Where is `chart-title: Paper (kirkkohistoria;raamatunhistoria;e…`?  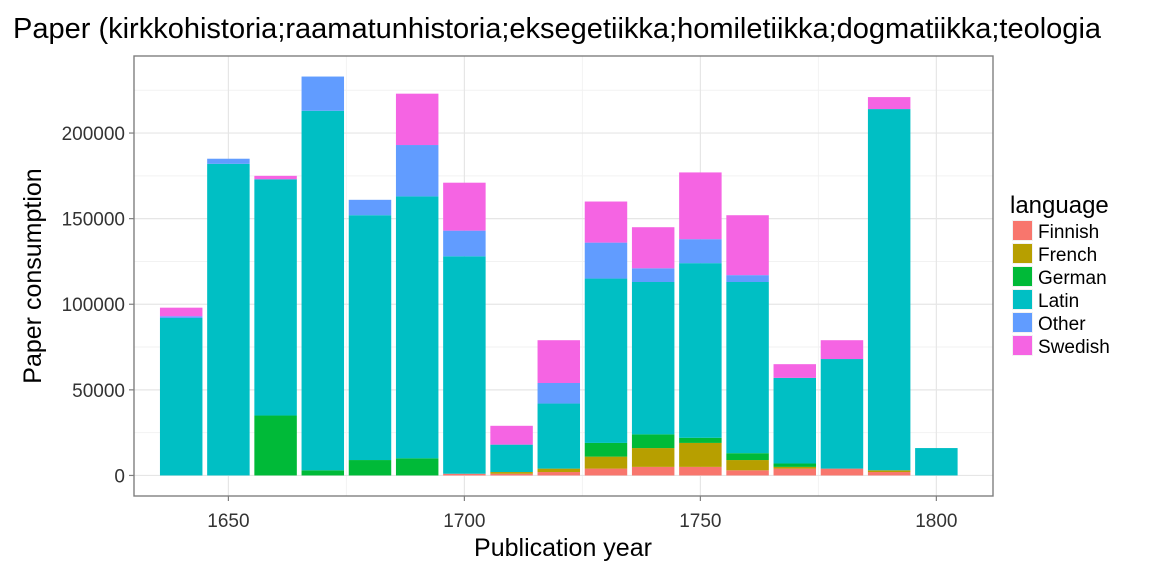 chart-title: Paper (kirkkohistoria;raamatunhistoria;e… is located at coordinates (557, 29).